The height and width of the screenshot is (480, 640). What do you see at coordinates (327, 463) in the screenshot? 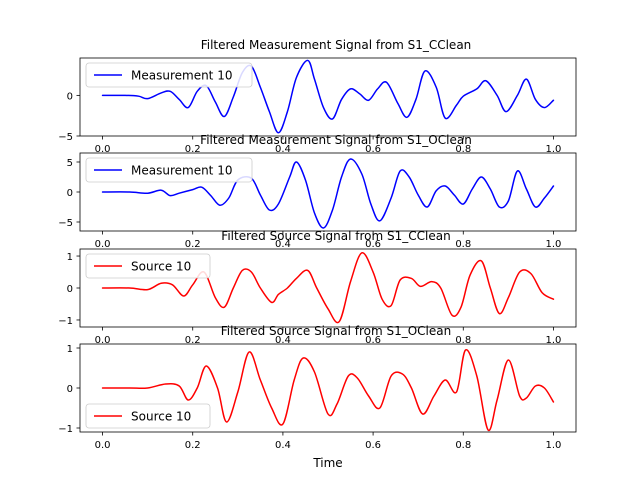
I see `figure-xlabel: Time` at bounding box center [327, 463].